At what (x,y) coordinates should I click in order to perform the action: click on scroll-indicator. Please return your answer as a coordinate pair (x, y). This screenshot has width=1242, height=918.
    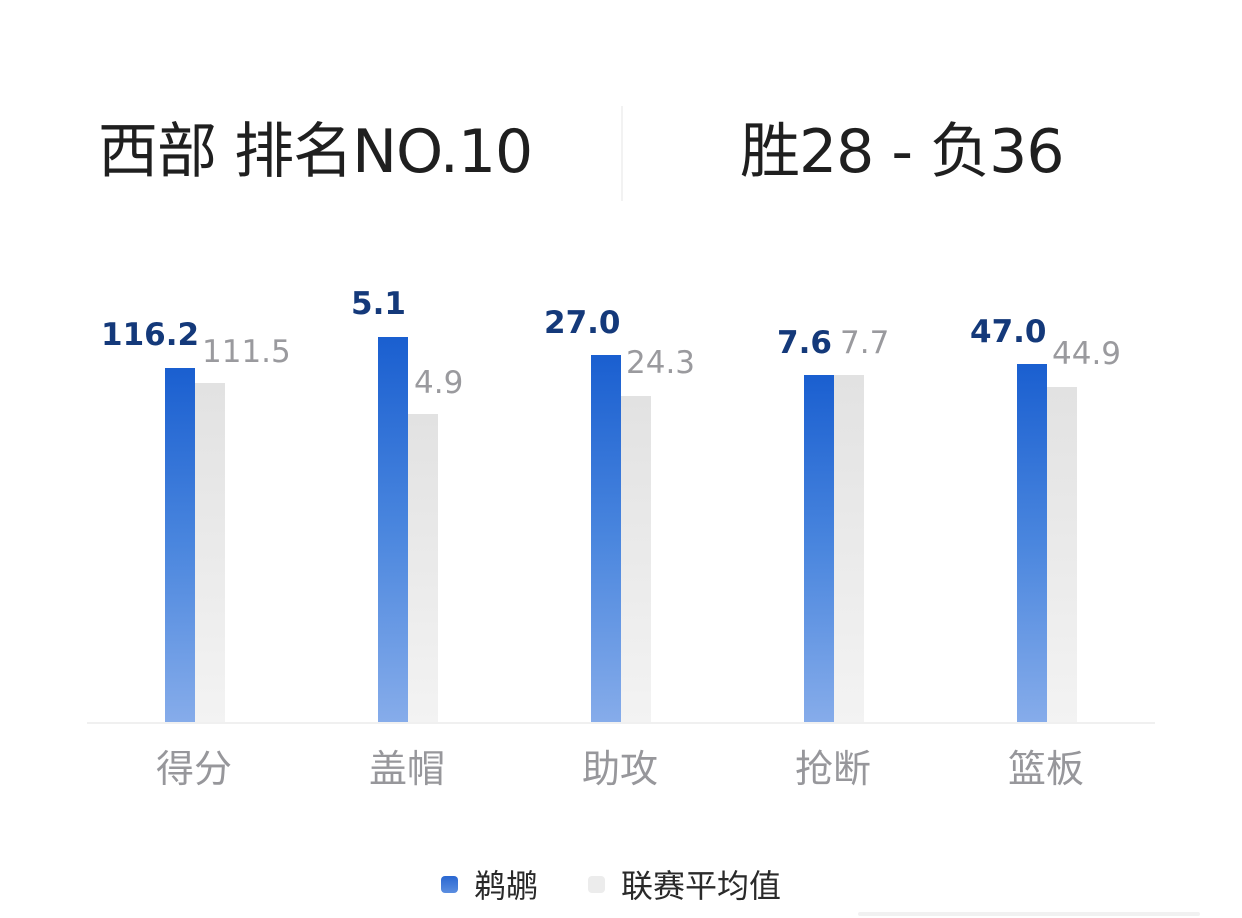
    Looking at the image, I should click on (1029, 914).